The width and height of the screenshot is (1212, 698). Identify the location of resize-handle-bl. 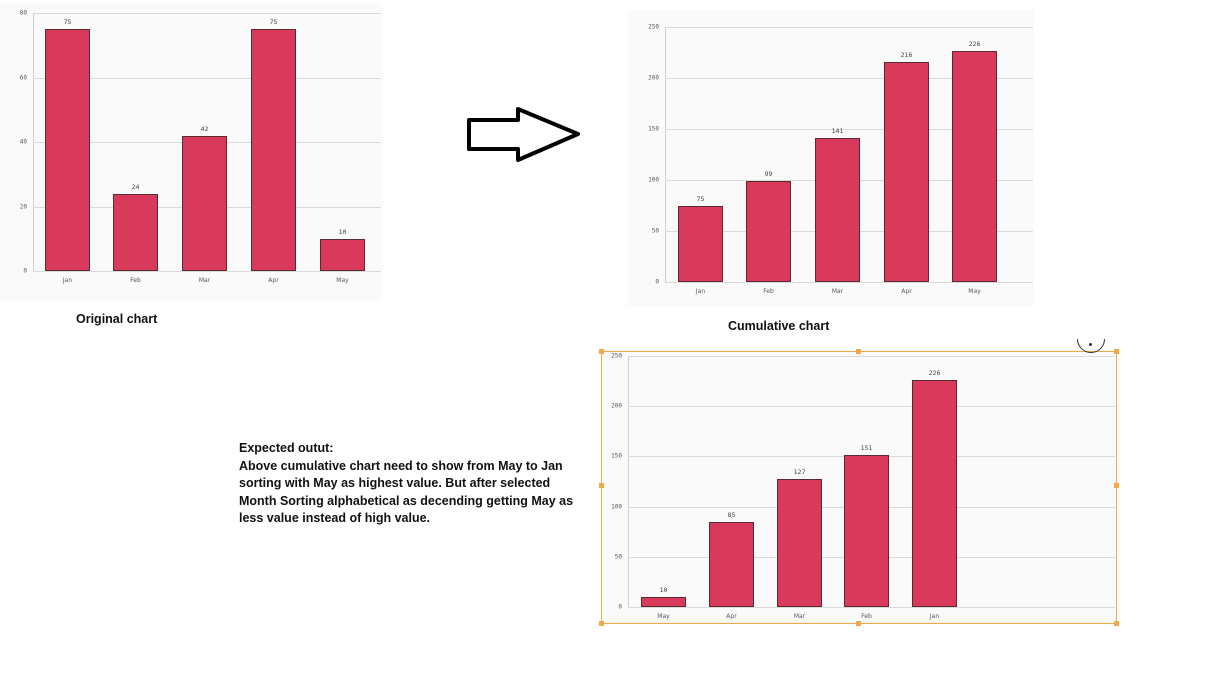
(601, 623).